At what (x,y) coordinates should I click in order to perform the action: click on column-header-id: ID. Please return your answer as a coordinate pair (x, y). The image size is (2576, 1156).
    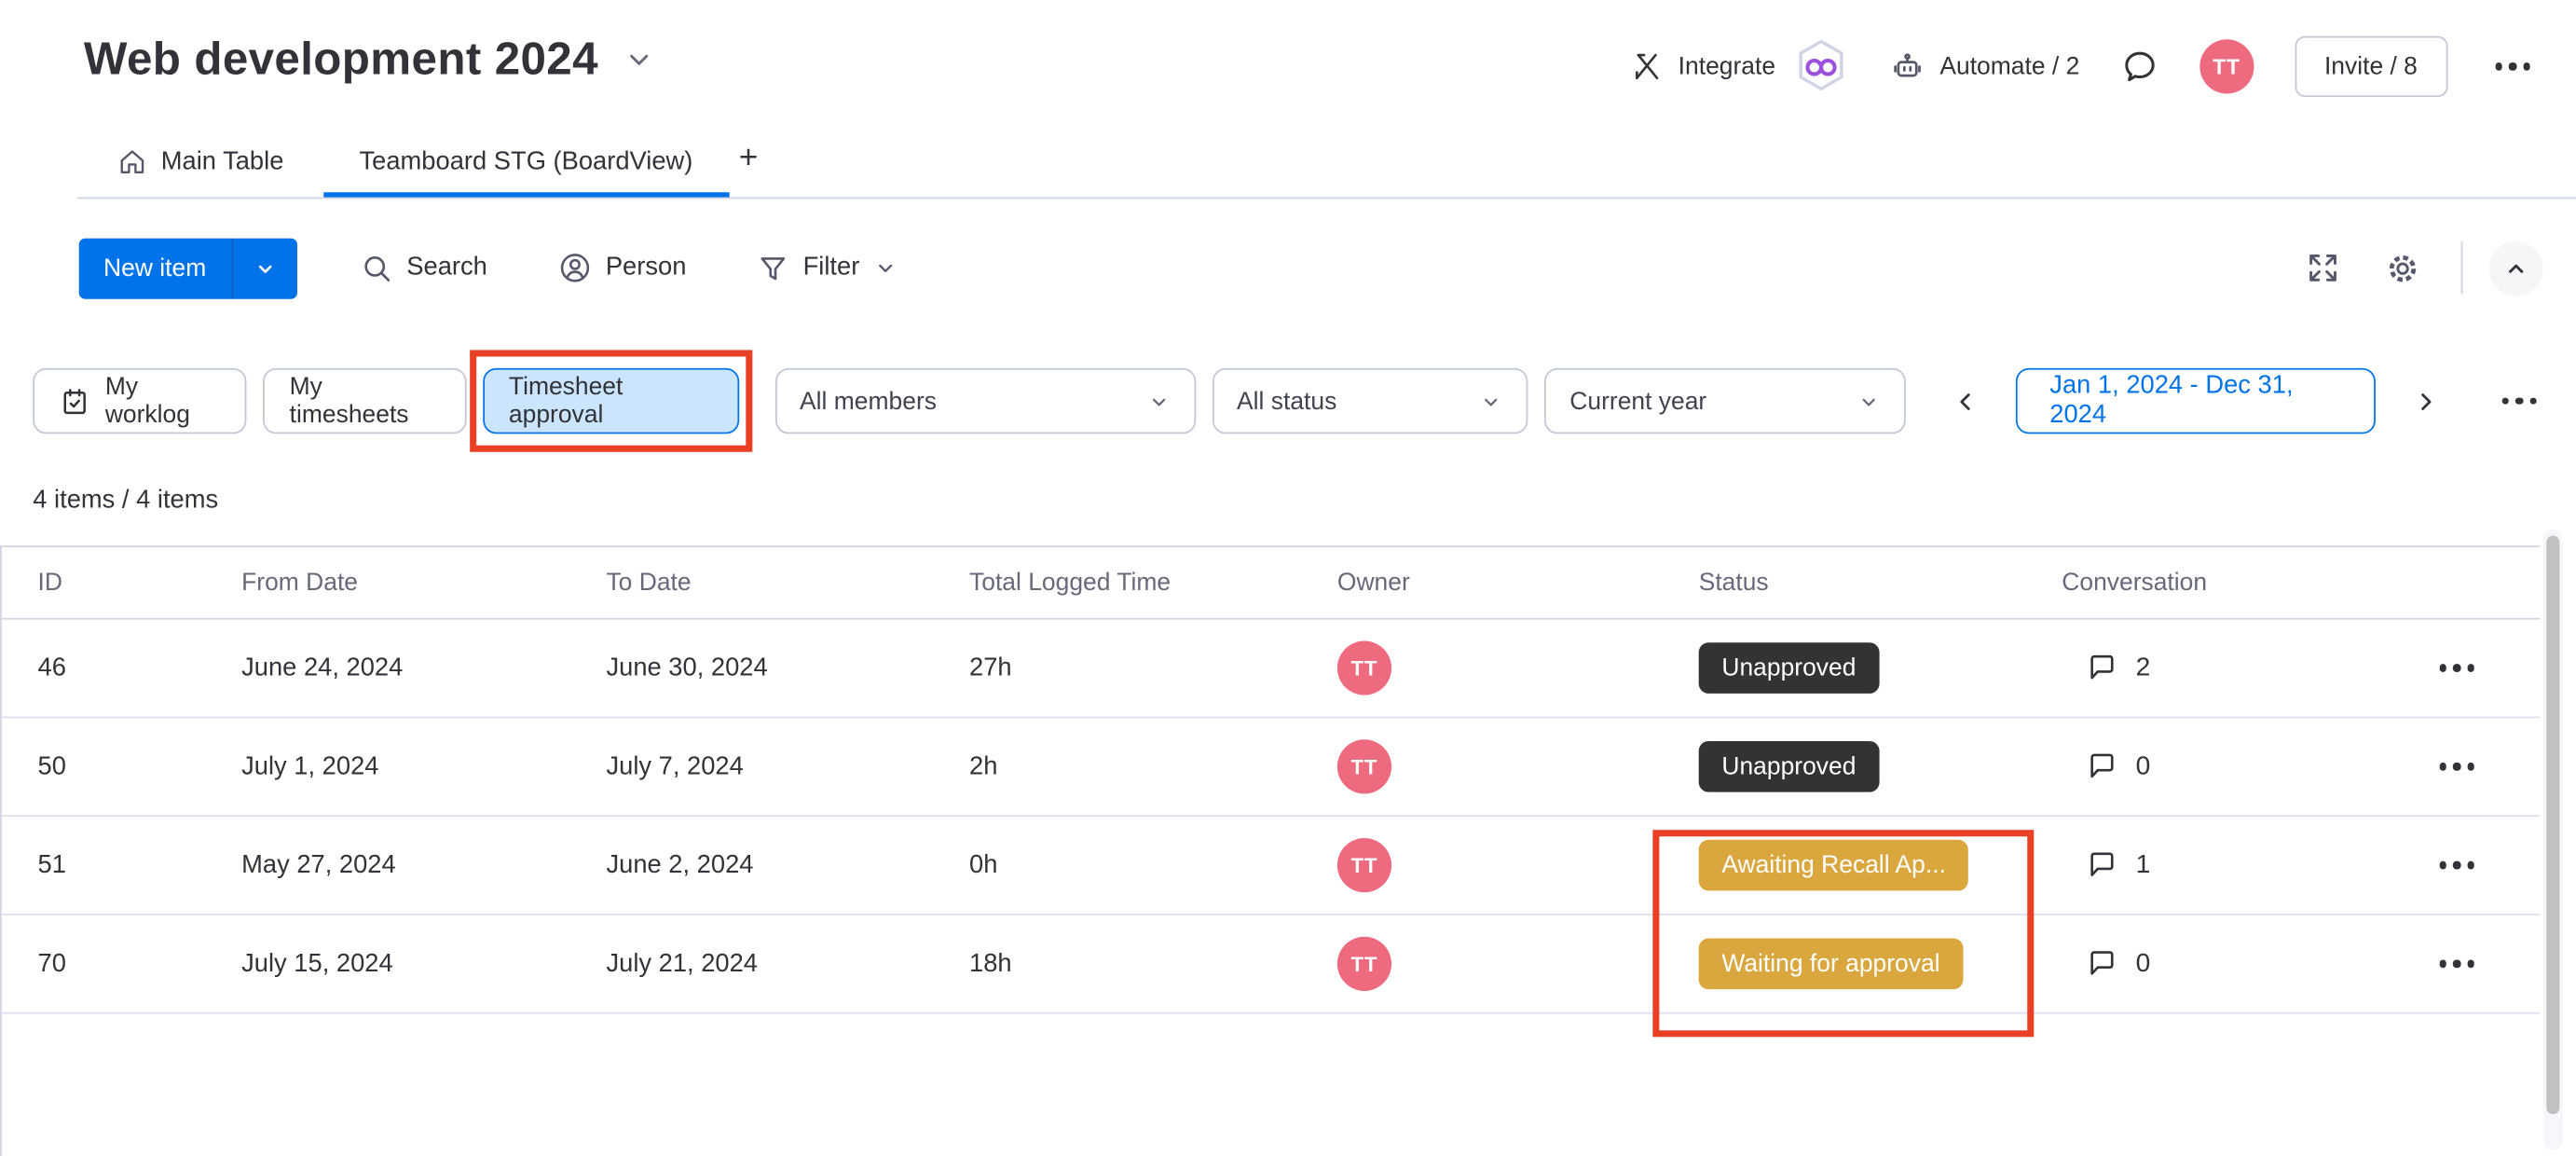
    Looking at the image, I should click on (49, 582).